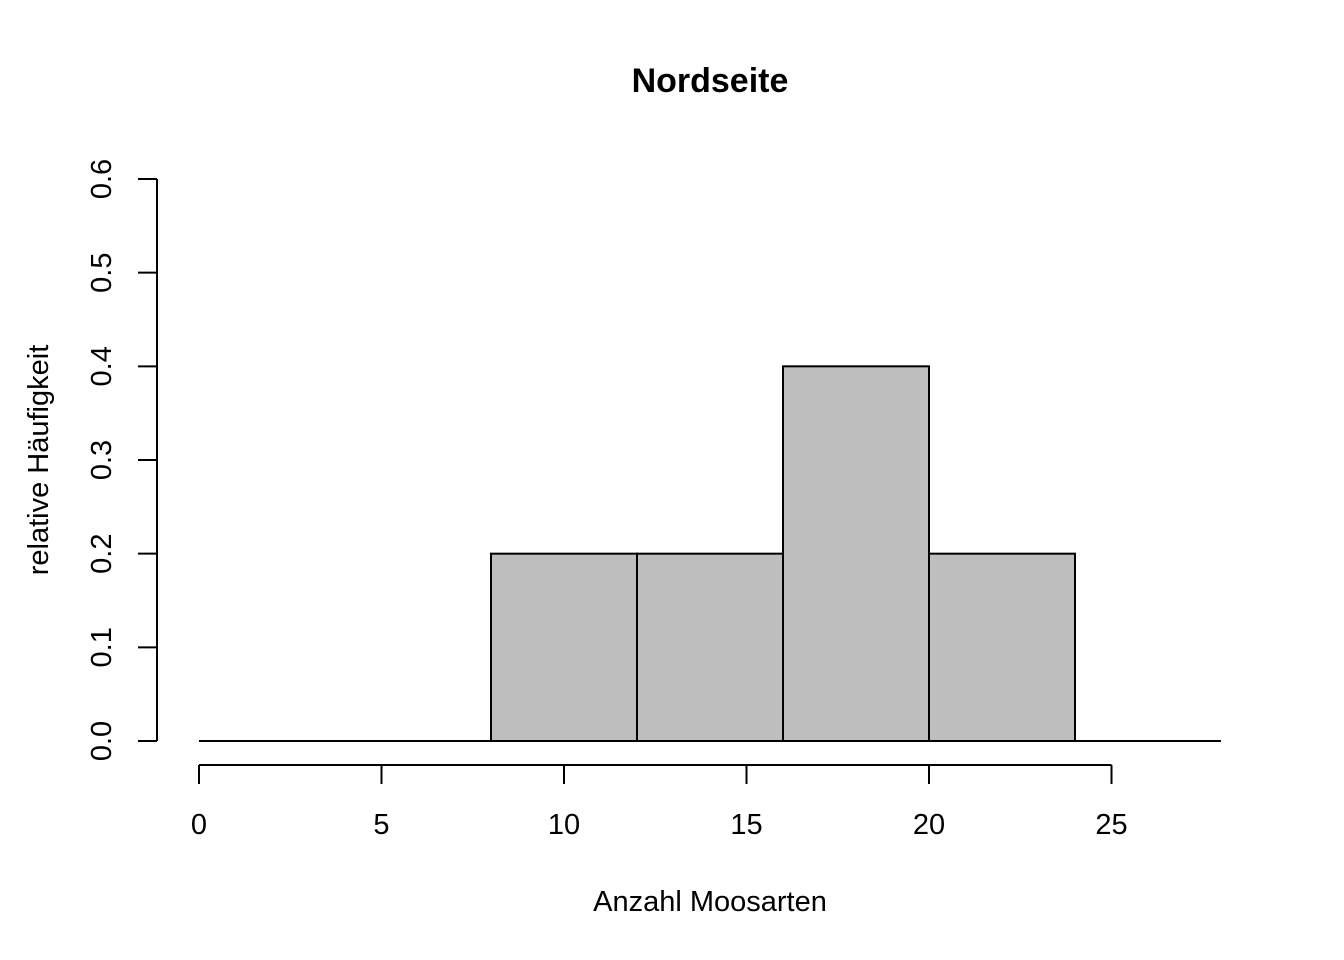  I want to click on y-tick-label: 0.1, so click(102, 647).